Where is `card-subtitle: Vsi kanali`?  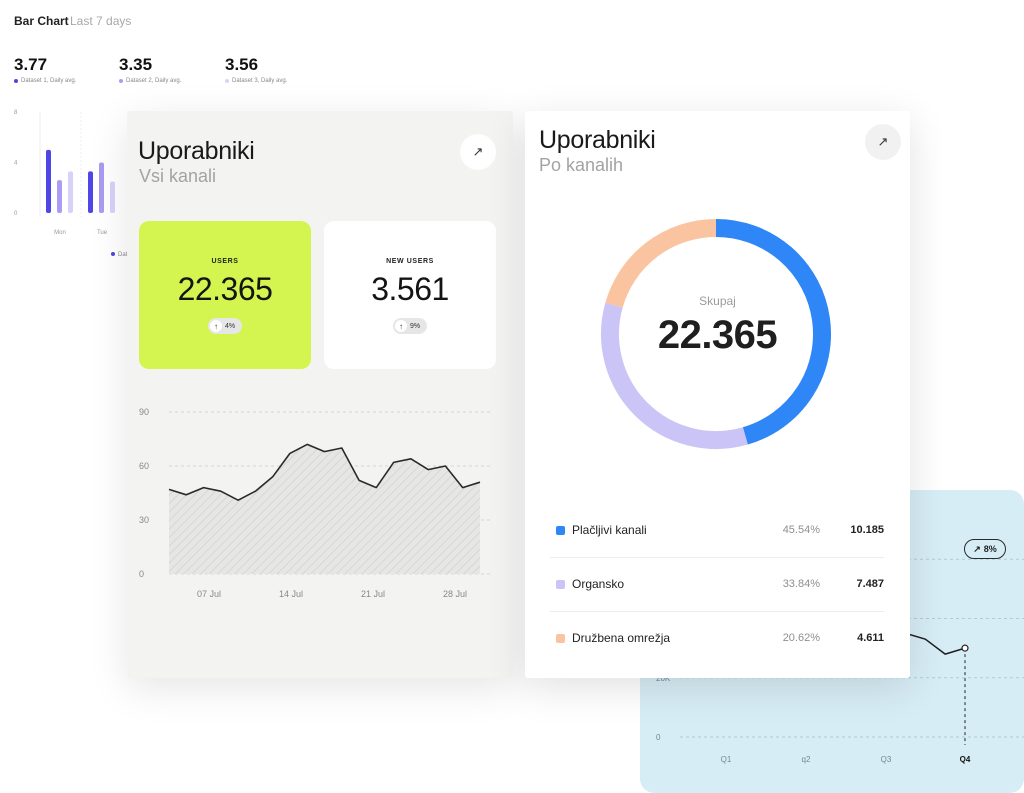 card-subtitle: Vsi kanali is located at coordinates (178, 176).